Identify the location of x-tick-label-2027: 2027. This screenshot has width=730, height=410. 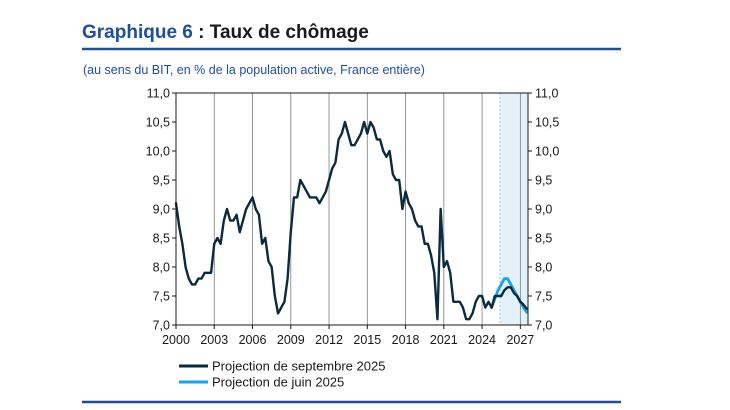
(520, 340).